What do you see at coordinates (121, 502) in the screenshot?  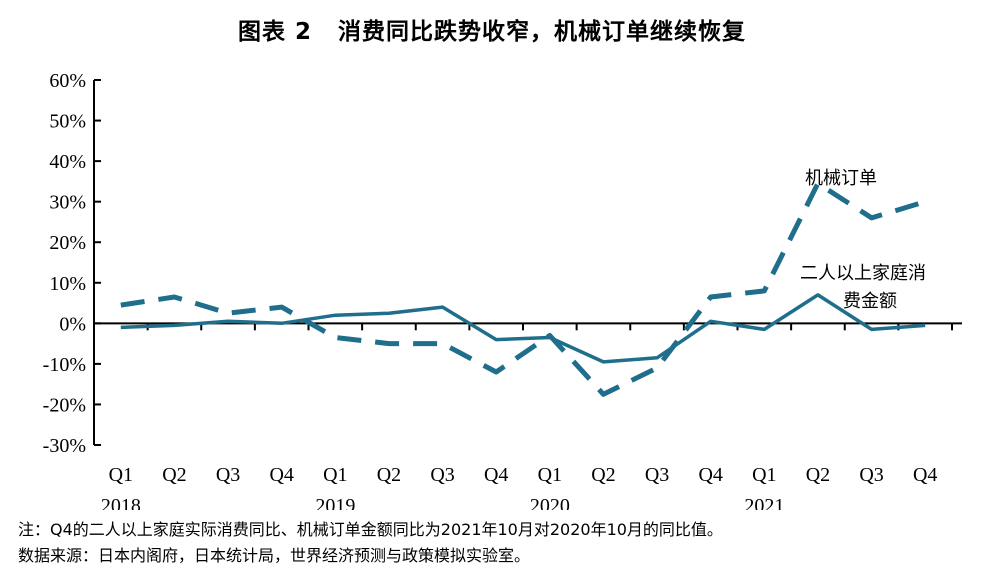 I see `x-year-label: 2018` at bounding box center [121, 502].